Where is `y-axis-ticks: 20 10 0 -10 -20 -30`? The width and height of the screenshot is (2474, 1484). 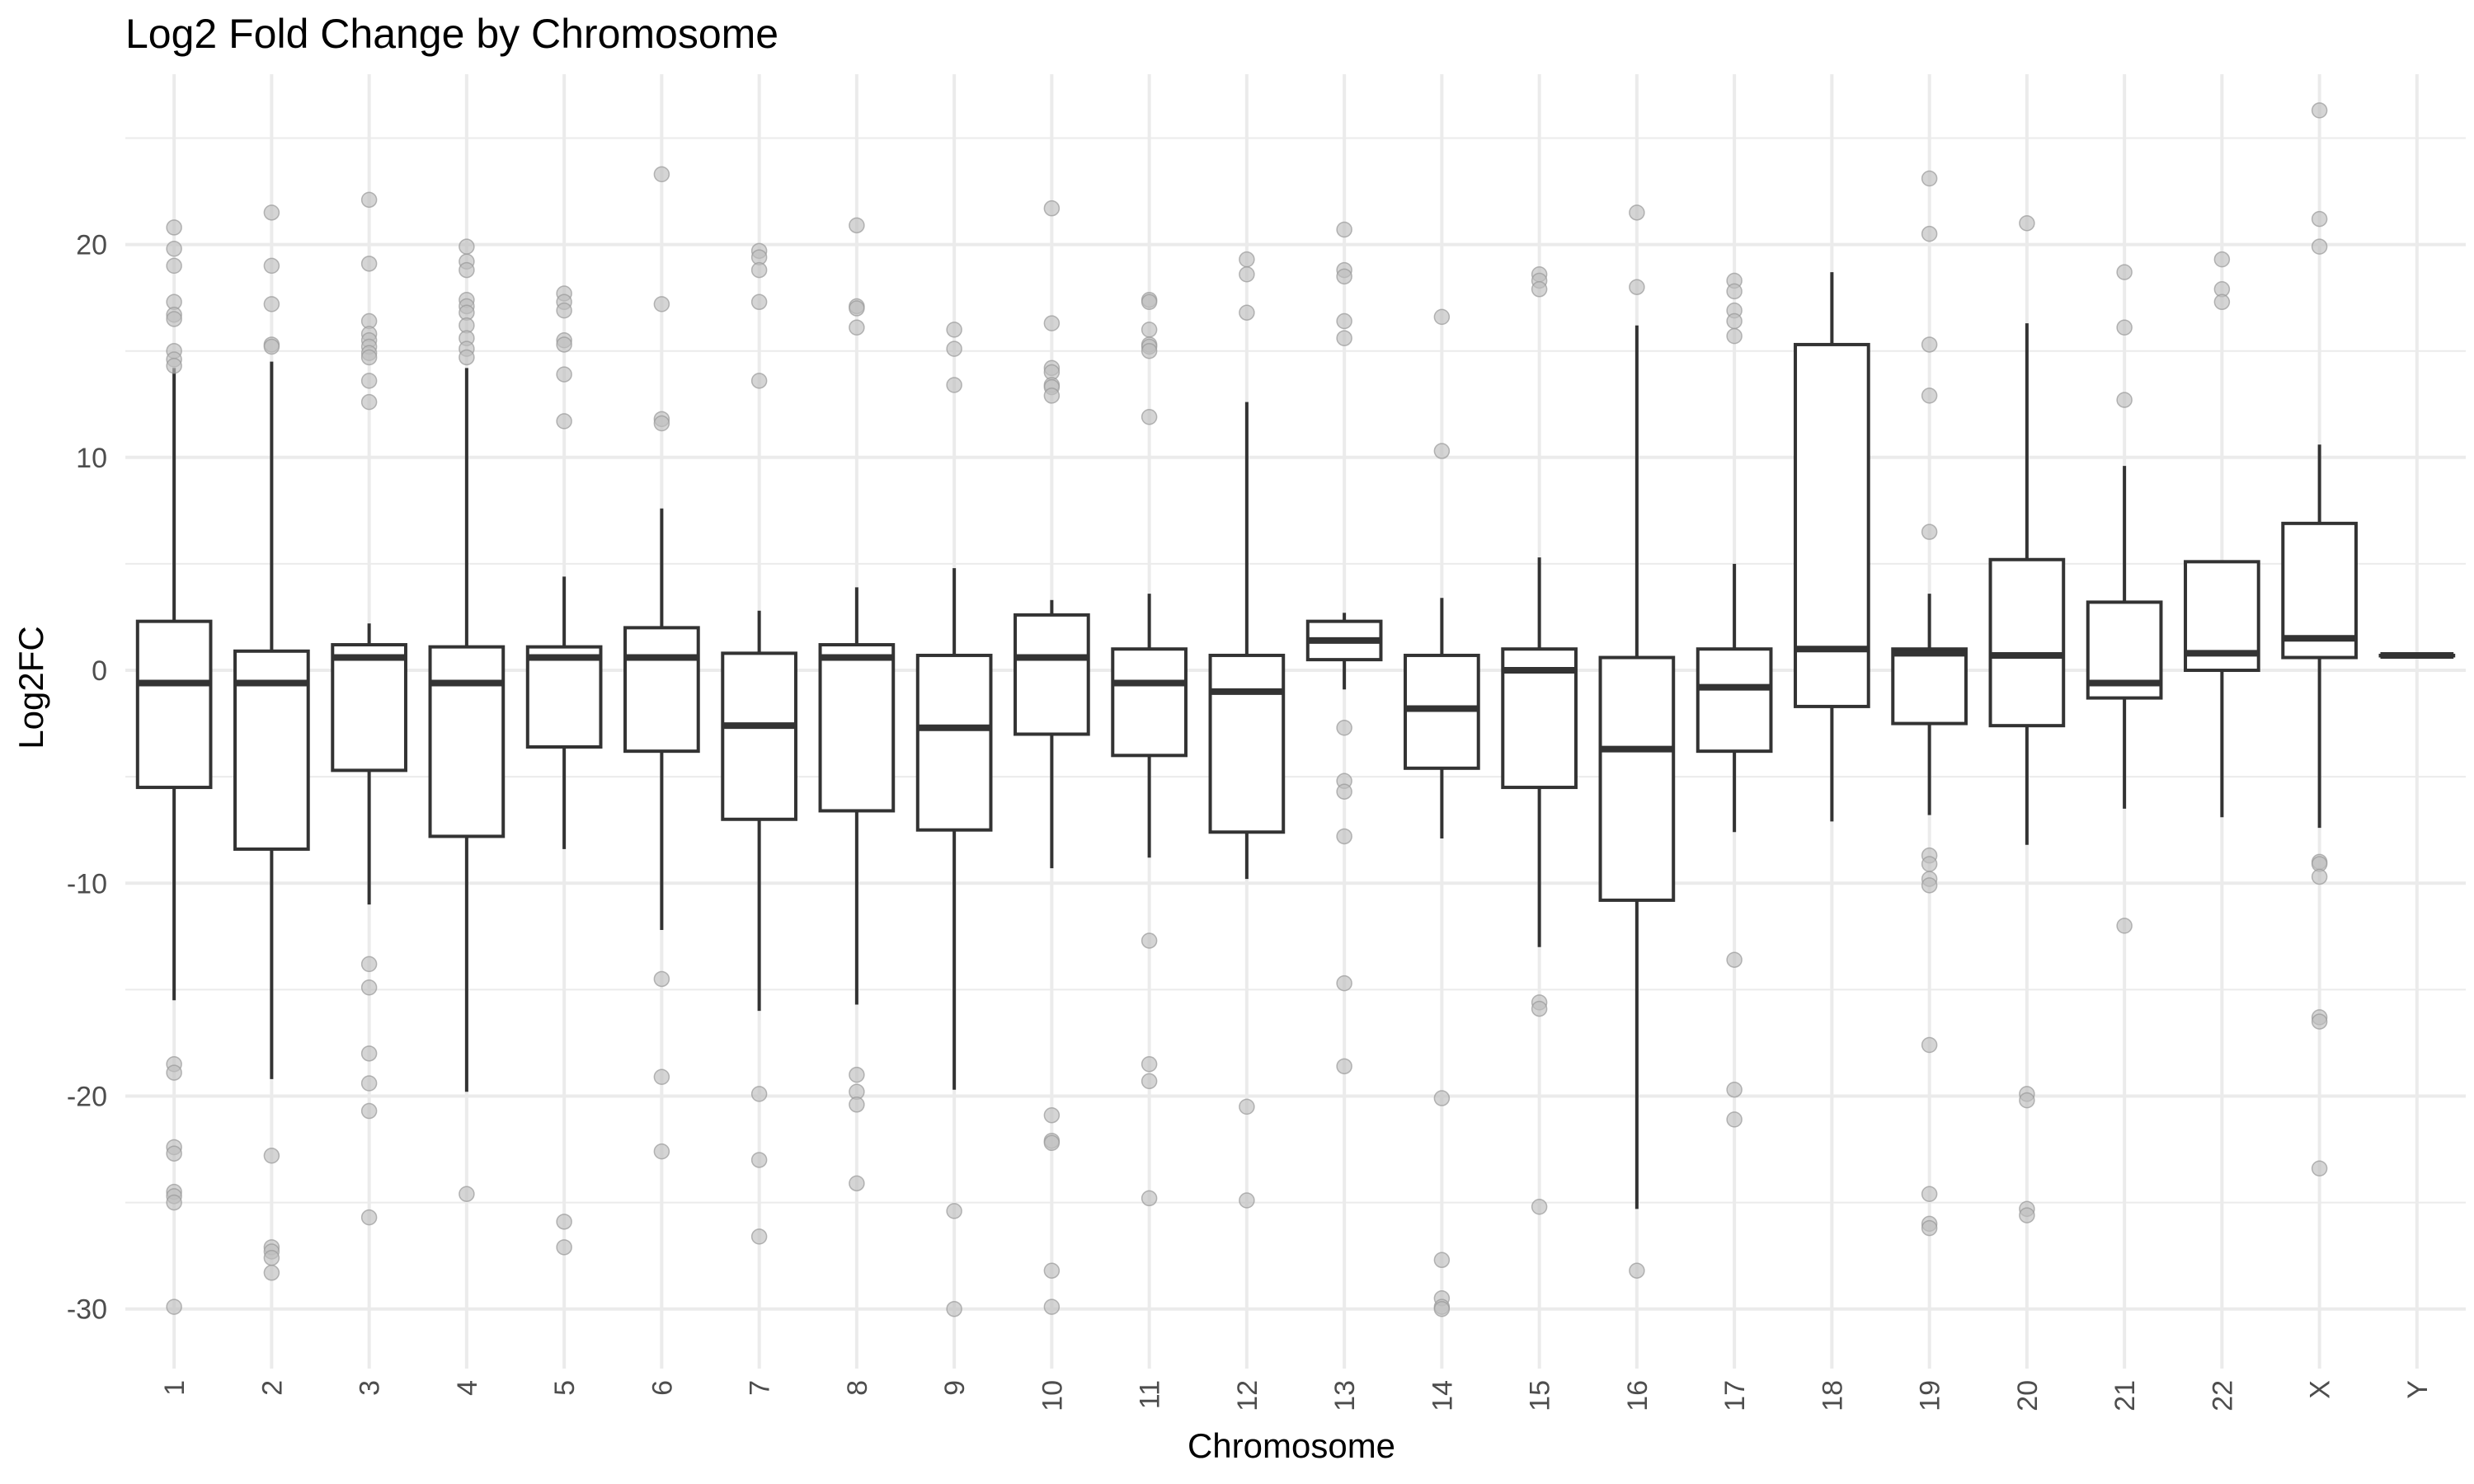 y-axis-ticks: 20 10 0 -10 -20 -30 is located at coordinates (87, 778).